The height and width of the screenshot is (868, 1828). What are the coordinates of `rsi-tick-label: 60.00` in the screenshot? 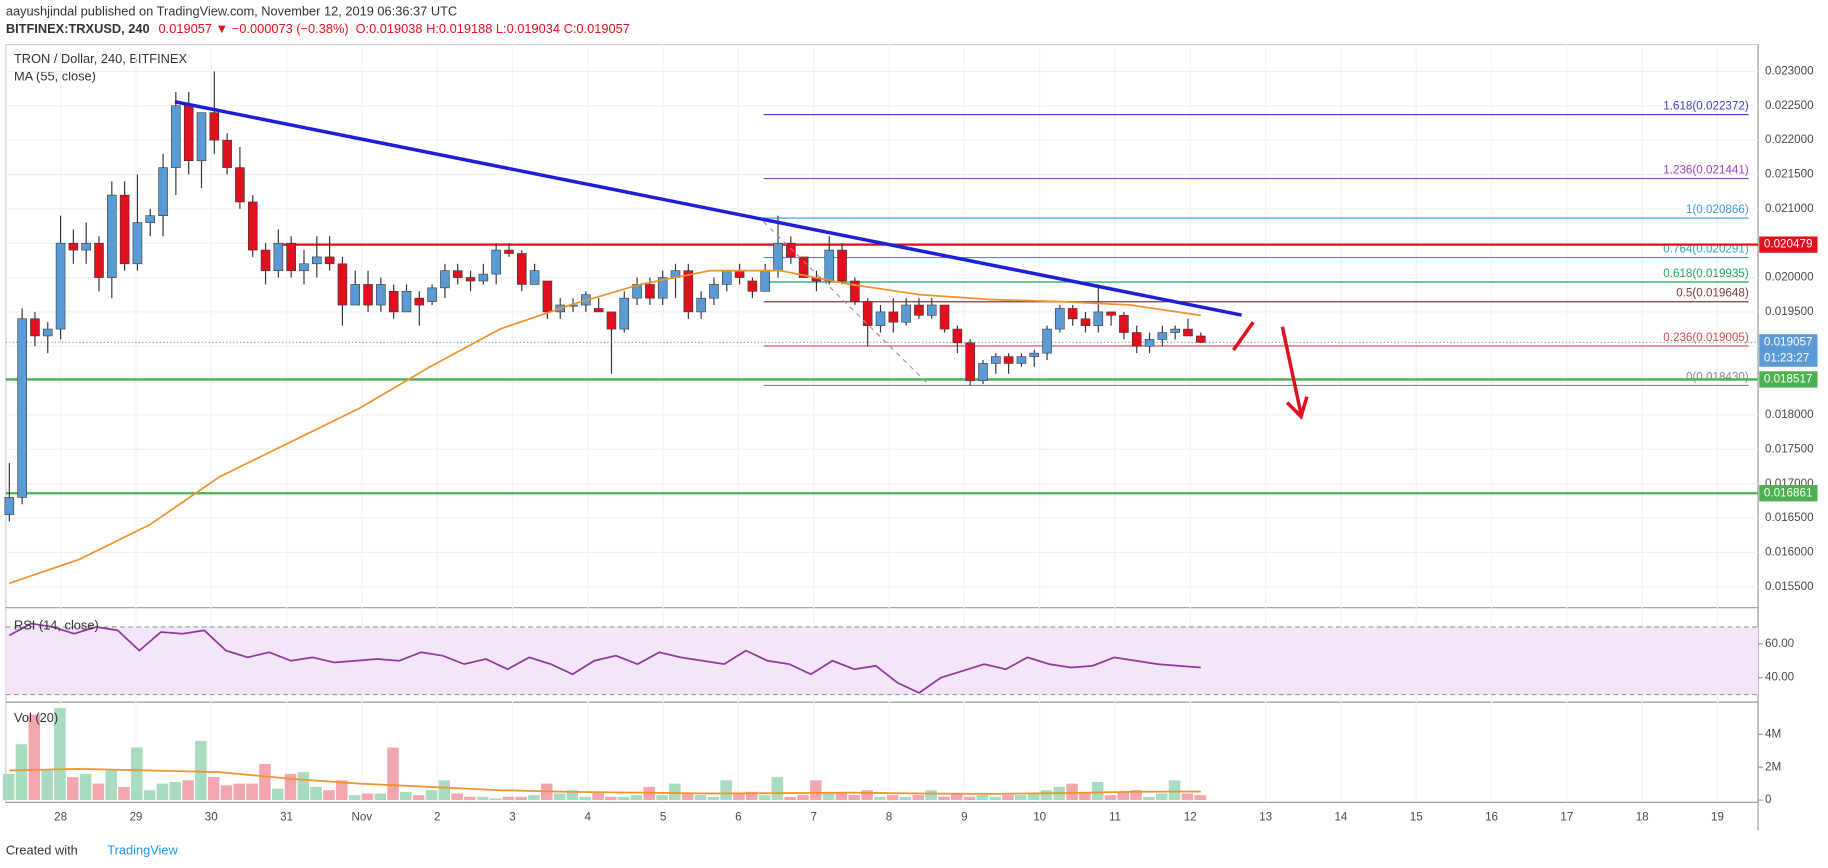 It's located at (1780, 643).